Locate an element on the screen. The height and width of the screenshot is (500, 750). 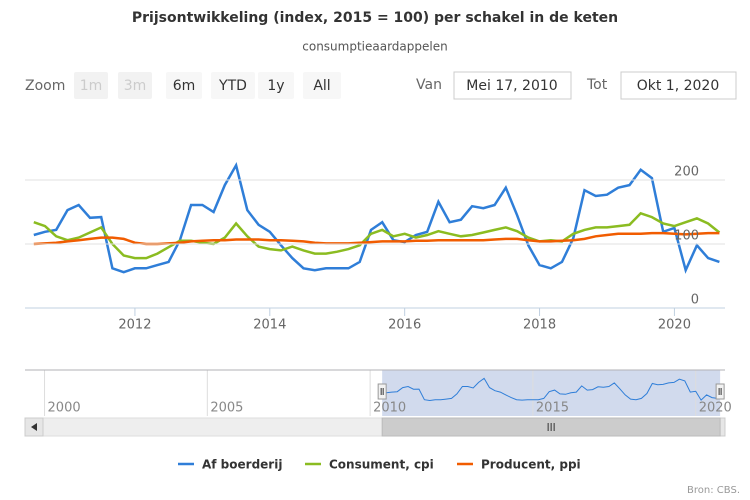
zoom-label: Zoom is located at coordinates (45, 86).